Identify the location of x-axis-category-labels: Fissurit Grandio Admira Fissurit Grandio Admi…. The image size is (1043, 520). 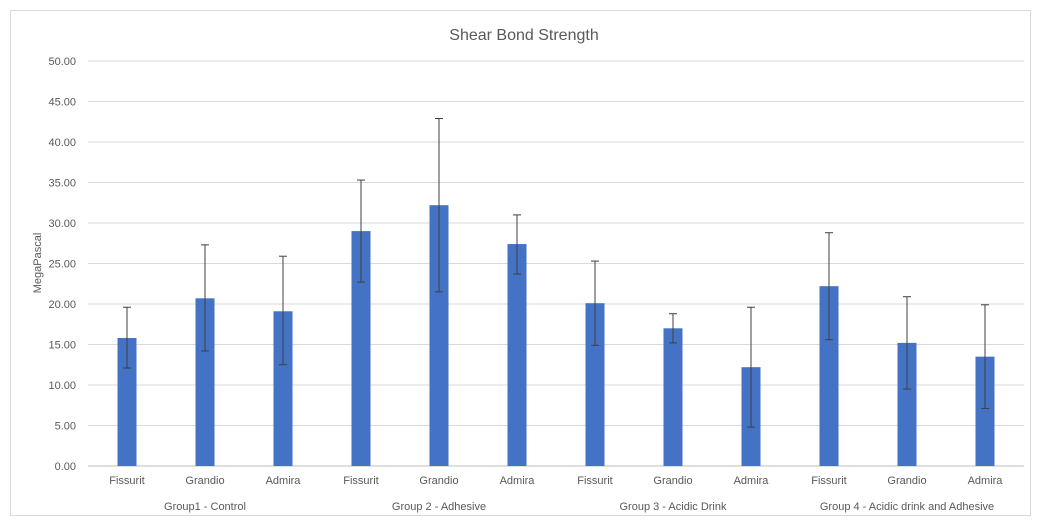
(556, 481).